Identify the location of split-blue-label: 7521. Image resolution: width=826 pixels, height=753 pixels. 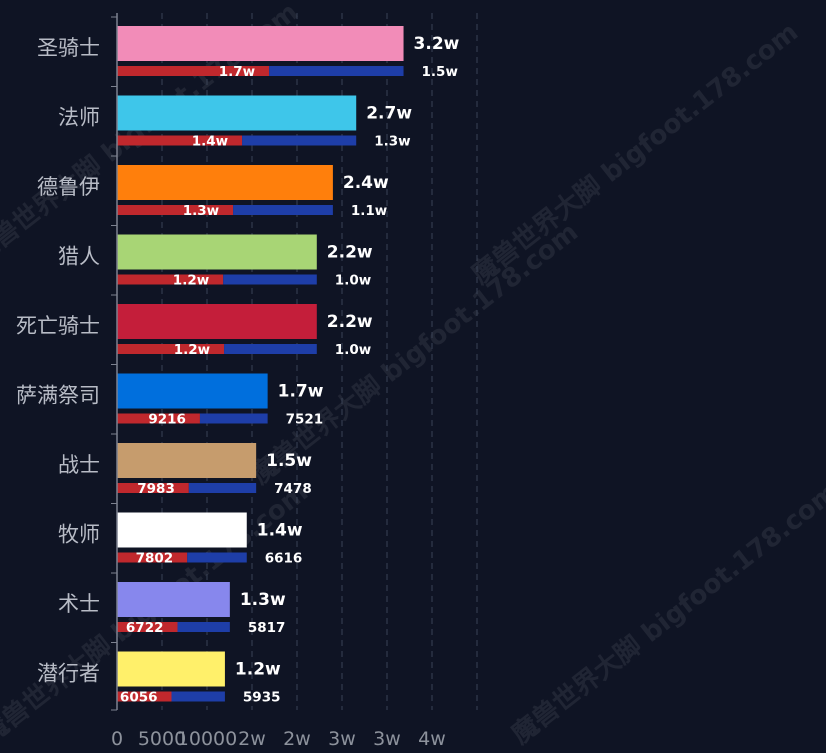
(305, 420).